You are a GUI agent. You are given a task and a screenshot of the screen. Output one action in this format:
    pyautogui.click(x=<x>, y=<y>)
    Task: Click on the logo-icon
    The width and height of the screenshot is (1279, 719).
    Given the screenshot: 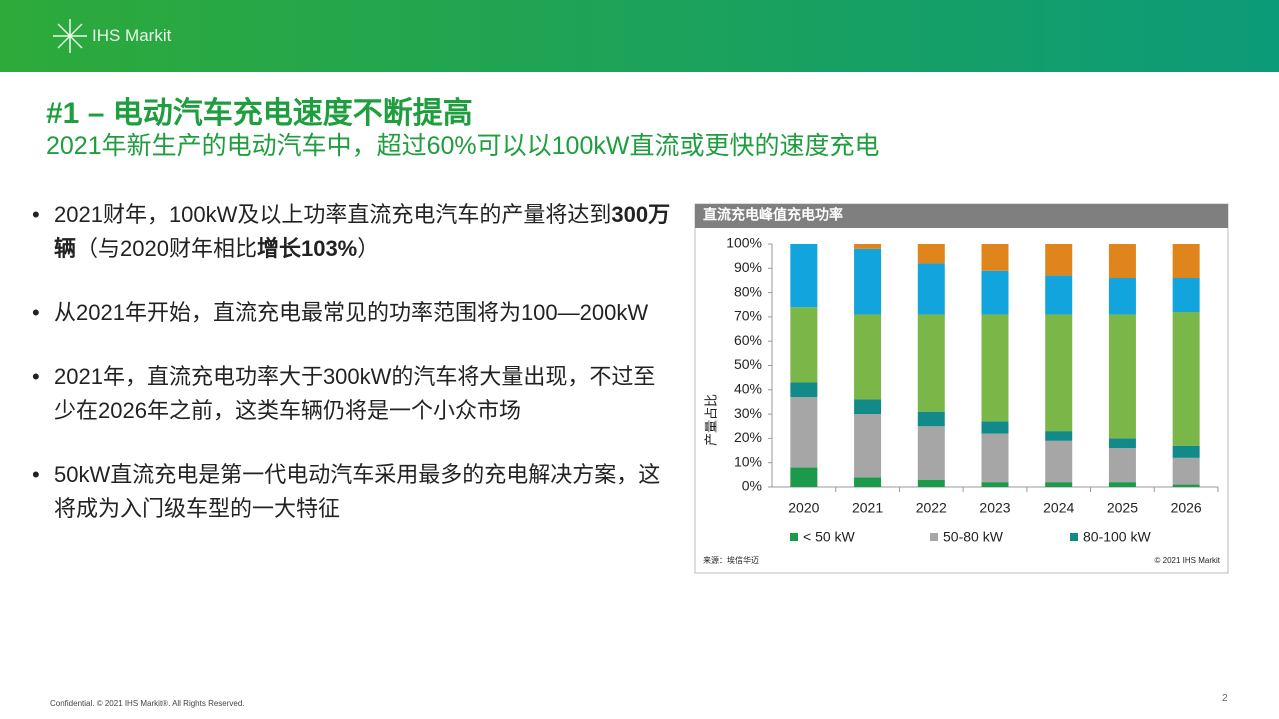 What is the action you would take?
    pyautogui.click(x=70, y=36)
    